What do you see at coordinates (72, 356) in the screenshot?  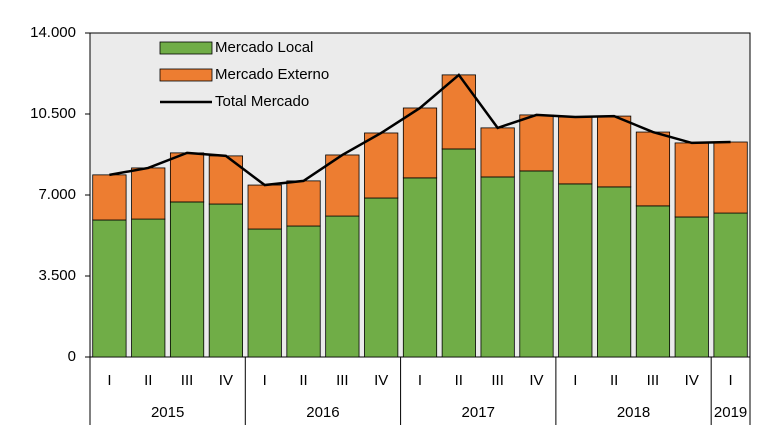 I see `y-tick-label: 0` at bounding box center [72, 356].